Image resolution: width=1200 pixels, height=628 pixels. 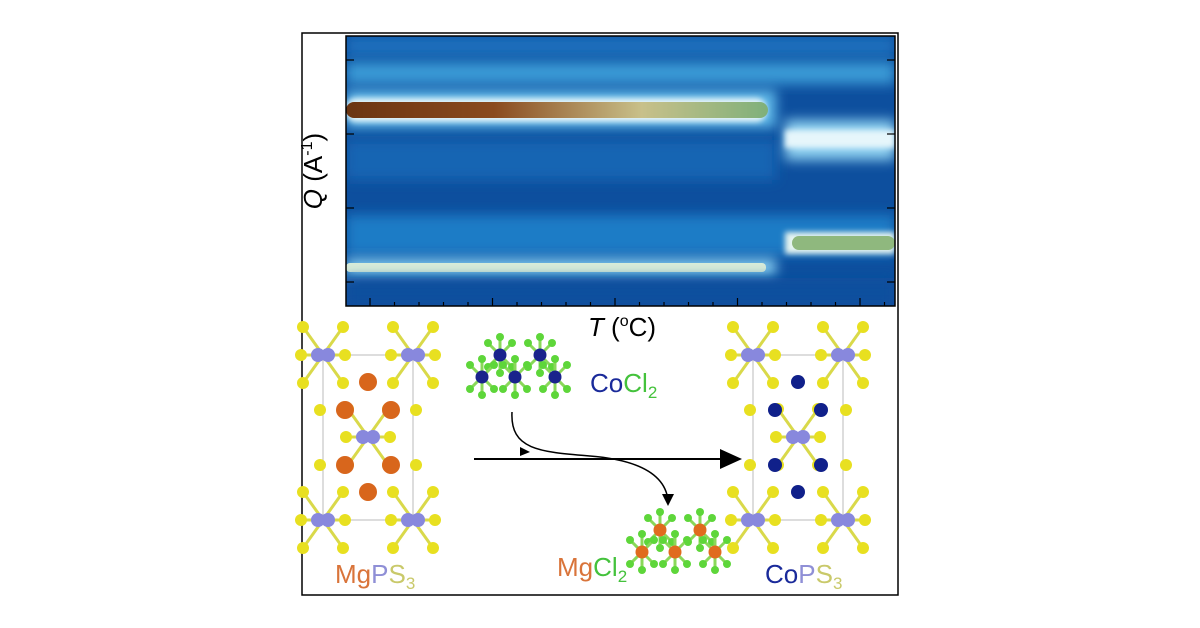 What do you see at coordinates (410, 583) in the screenshot?
I see `sub: 3` at bounding box center [410, 583].